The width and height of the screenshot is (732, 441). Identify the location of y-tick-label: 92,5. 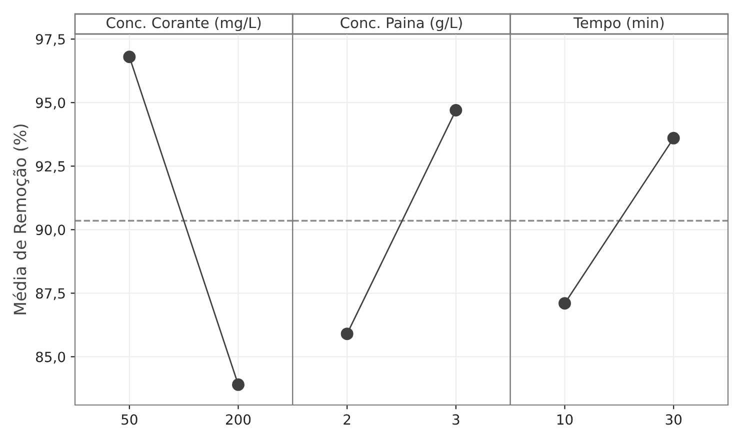
(50, 167).